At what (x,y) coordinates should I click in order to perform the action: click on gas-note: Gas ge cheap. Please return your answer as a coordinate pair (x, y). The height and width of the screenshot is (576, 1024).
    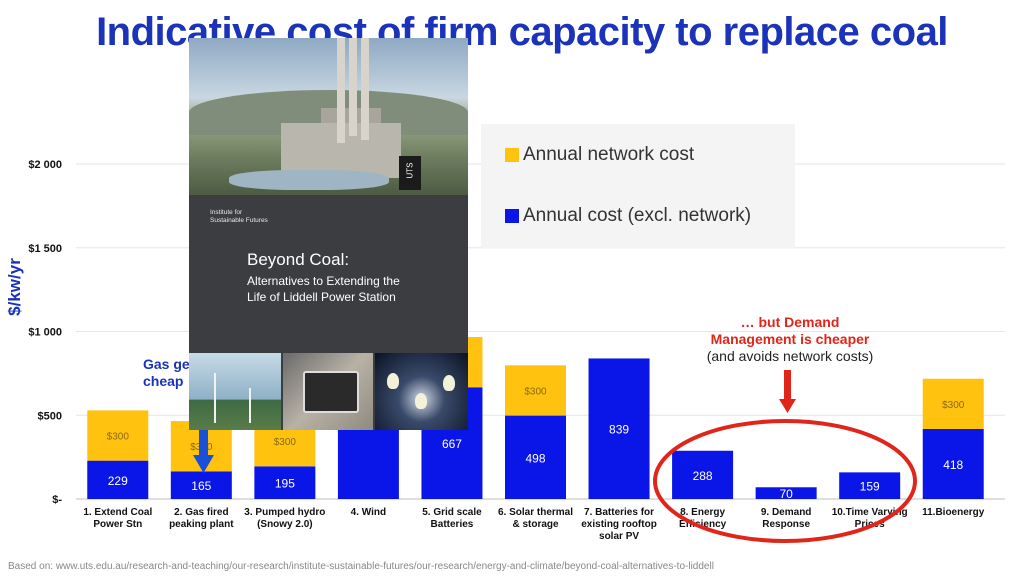
    Looking at the image, I should click on (166, 373).